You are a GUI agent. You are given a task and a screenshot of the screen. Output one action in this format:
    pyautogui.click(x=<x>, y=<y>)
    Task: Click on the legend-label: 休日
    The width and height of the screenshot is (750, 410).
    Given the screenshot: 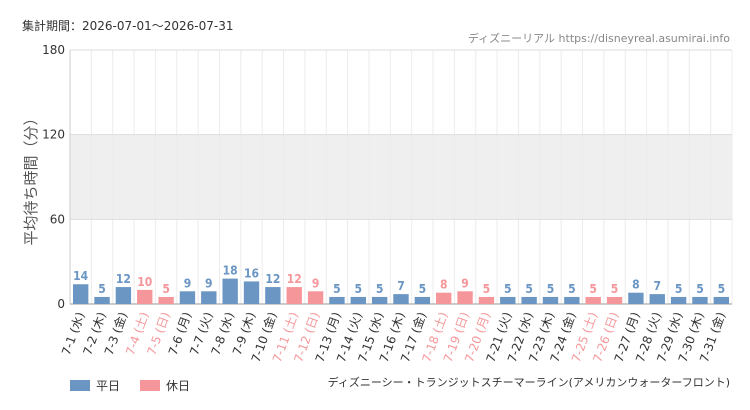 What is the action you would take?
    pyautogui.click(x=178, y=386)
    